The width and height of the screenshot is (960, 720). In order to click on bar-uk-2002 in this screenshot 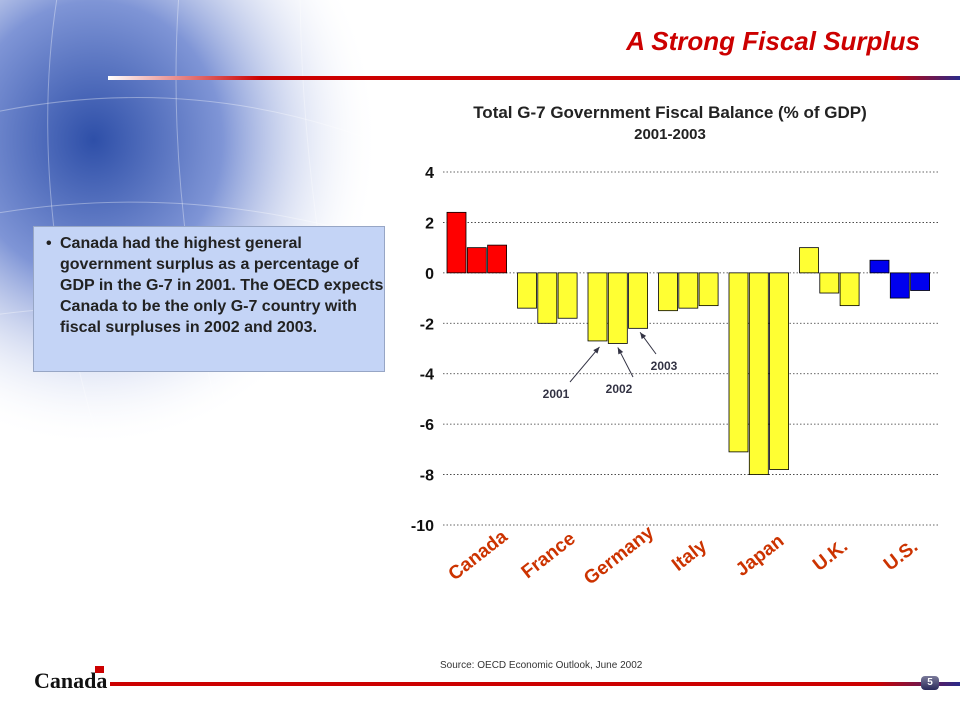, I will do `click(829, 283)`.